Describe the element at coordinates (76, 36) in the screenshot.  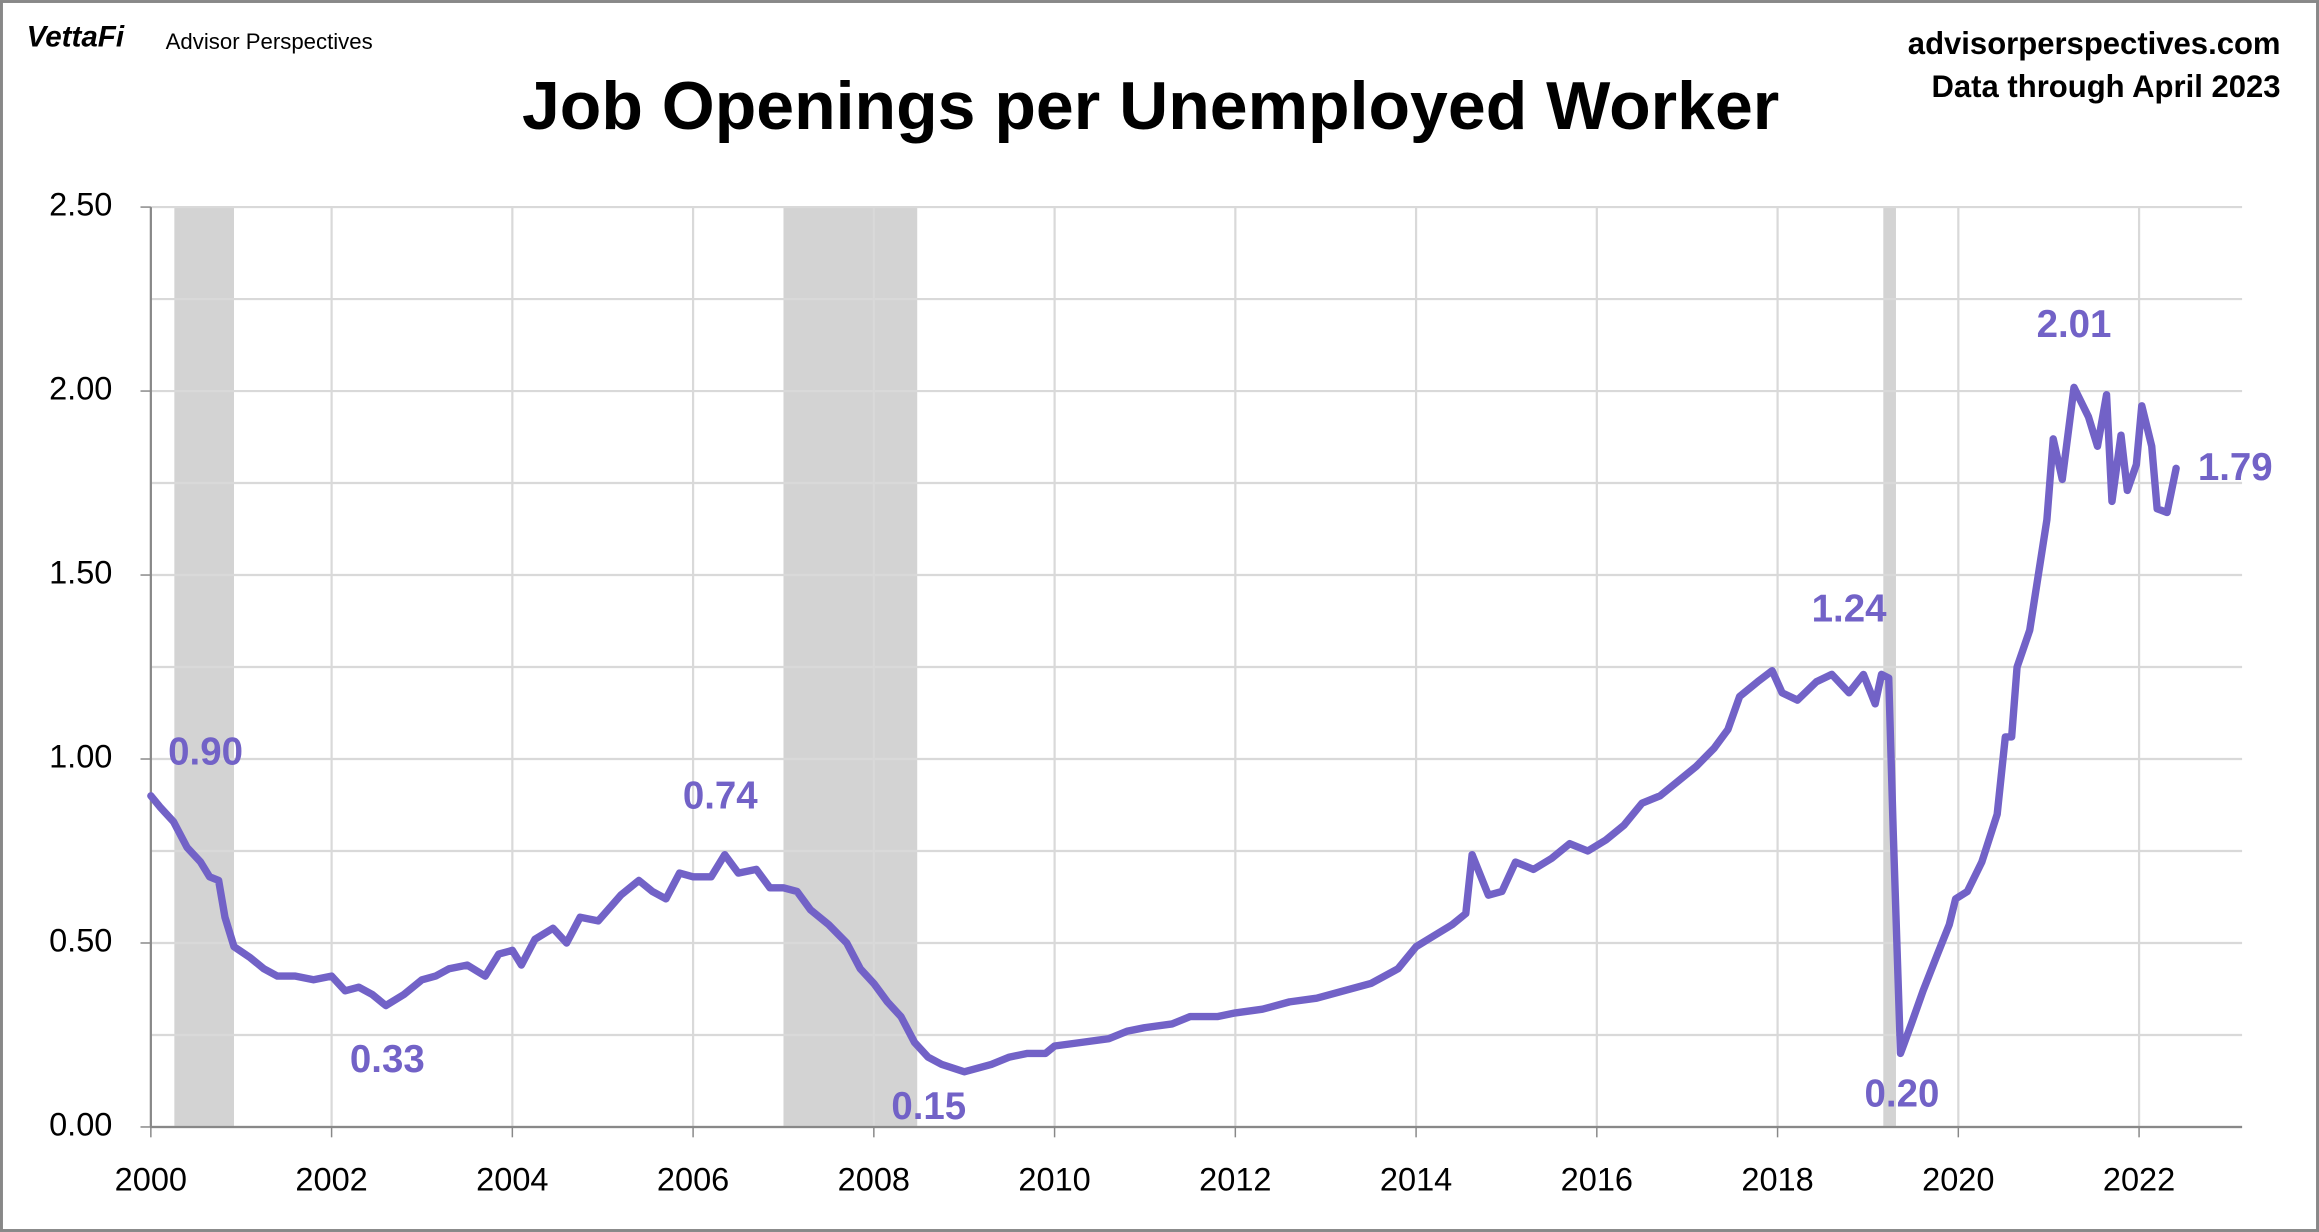
I see `brand: VettaFi` at that location.